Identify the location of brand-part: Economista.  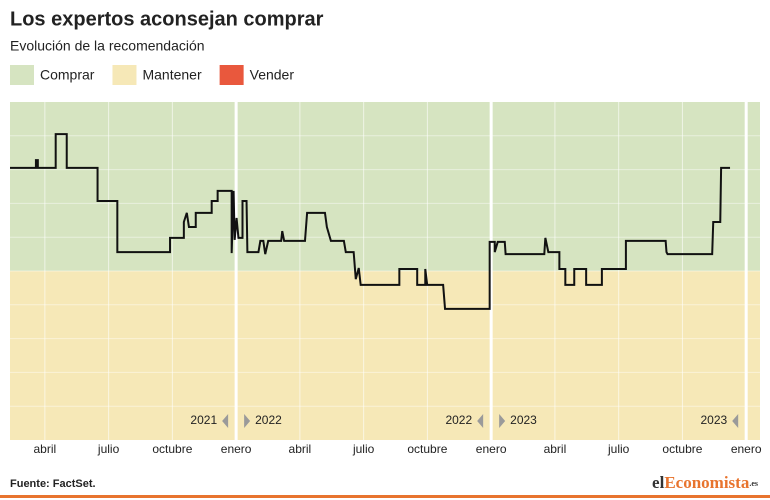
(707, 482).